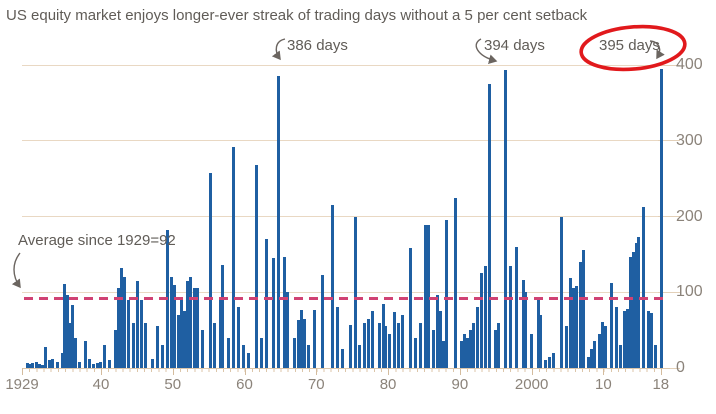  I want to click on x-axis-label: 50, so click(173, 384).